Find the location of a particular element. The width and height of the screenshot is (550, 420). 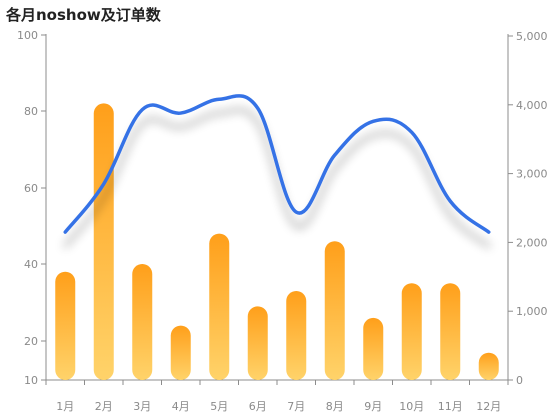

y-right-tick-label: 3,000 is located at coordinates (532, 174).